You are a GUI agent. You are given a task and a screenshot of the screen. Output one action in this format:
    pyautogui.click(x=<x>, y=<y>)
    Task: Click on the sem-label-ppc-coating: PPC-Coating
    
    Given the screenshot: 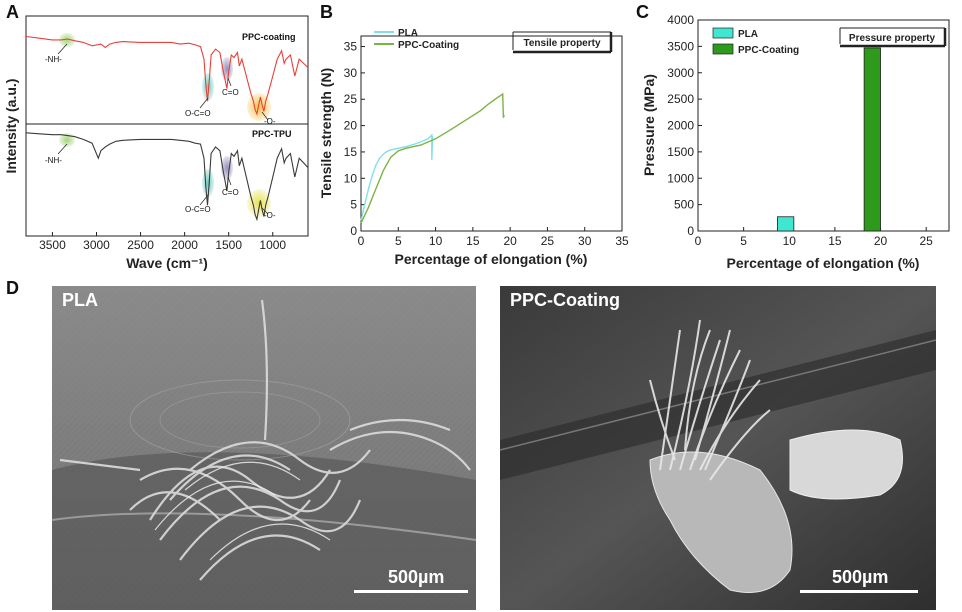 What is the action you would take?
    pyautogui.click(x=565, y=300)
    